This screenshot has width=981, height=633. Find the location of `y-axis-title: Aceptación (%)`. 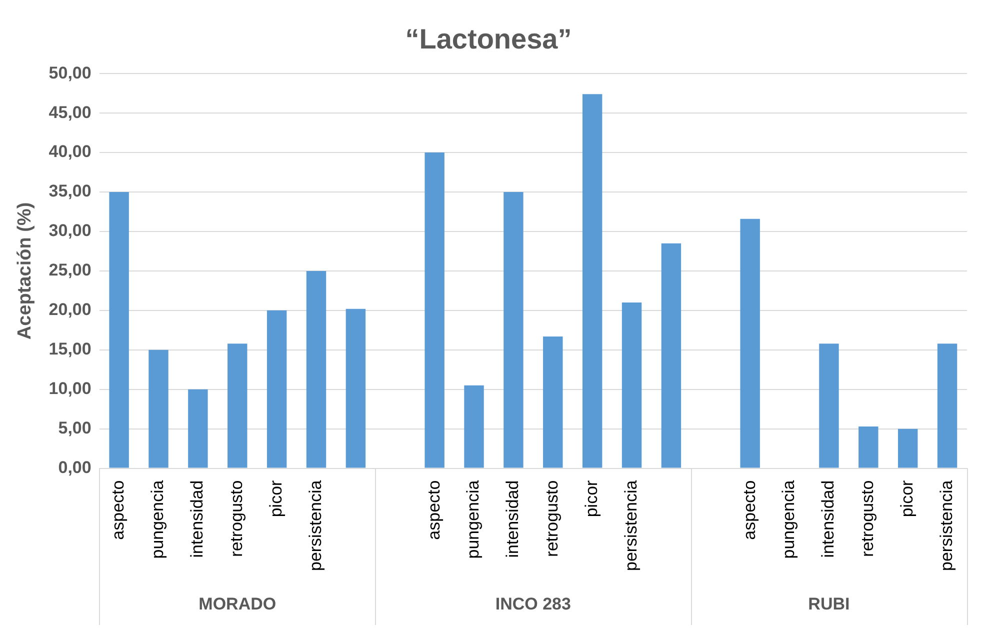

y-axis-title: Aceptación (%) is located at coordinates (25, 271).